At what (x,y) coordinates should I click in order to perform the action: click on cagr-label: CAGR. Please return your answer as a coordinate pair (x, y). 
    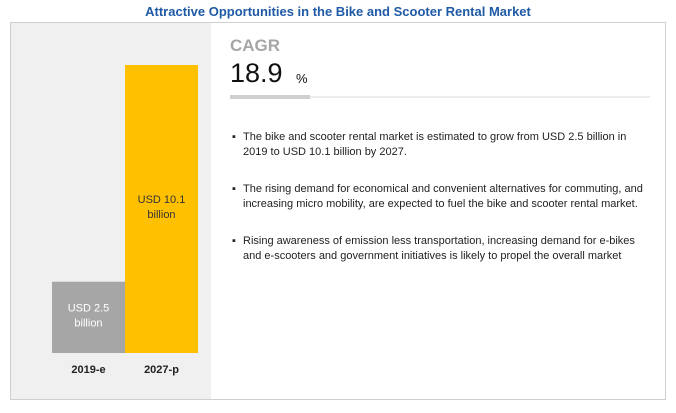
    Looking at the image, I should click on (255, 45).